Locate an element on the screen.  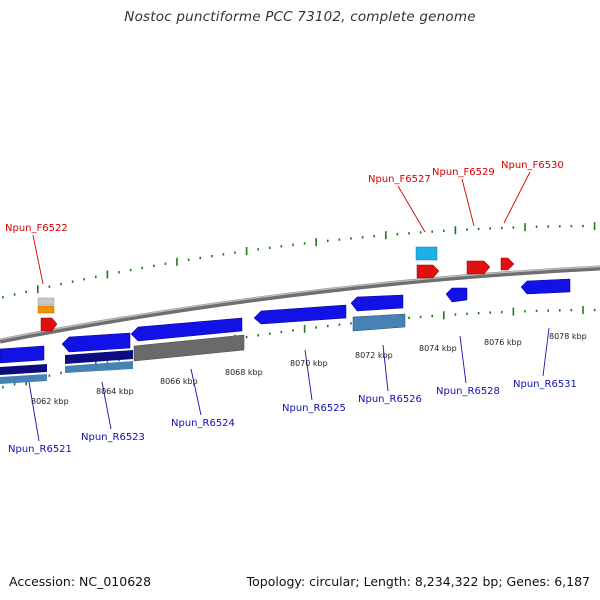
gene-arrow-grey is located at coordinates (189, 348).